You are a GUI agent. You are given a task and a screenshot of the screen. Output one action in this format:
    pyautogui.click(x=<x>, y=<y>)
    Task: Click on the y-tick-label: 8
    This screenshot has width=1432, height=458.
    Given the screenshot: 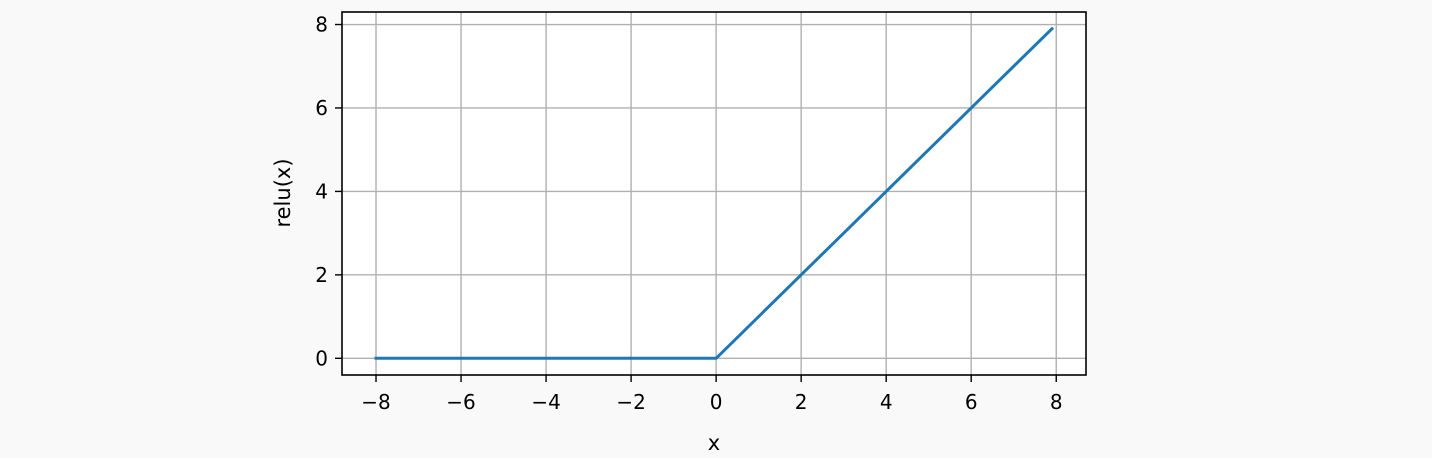 What is the action you would take?
    pyautogui.click(x=321, y=25)
    